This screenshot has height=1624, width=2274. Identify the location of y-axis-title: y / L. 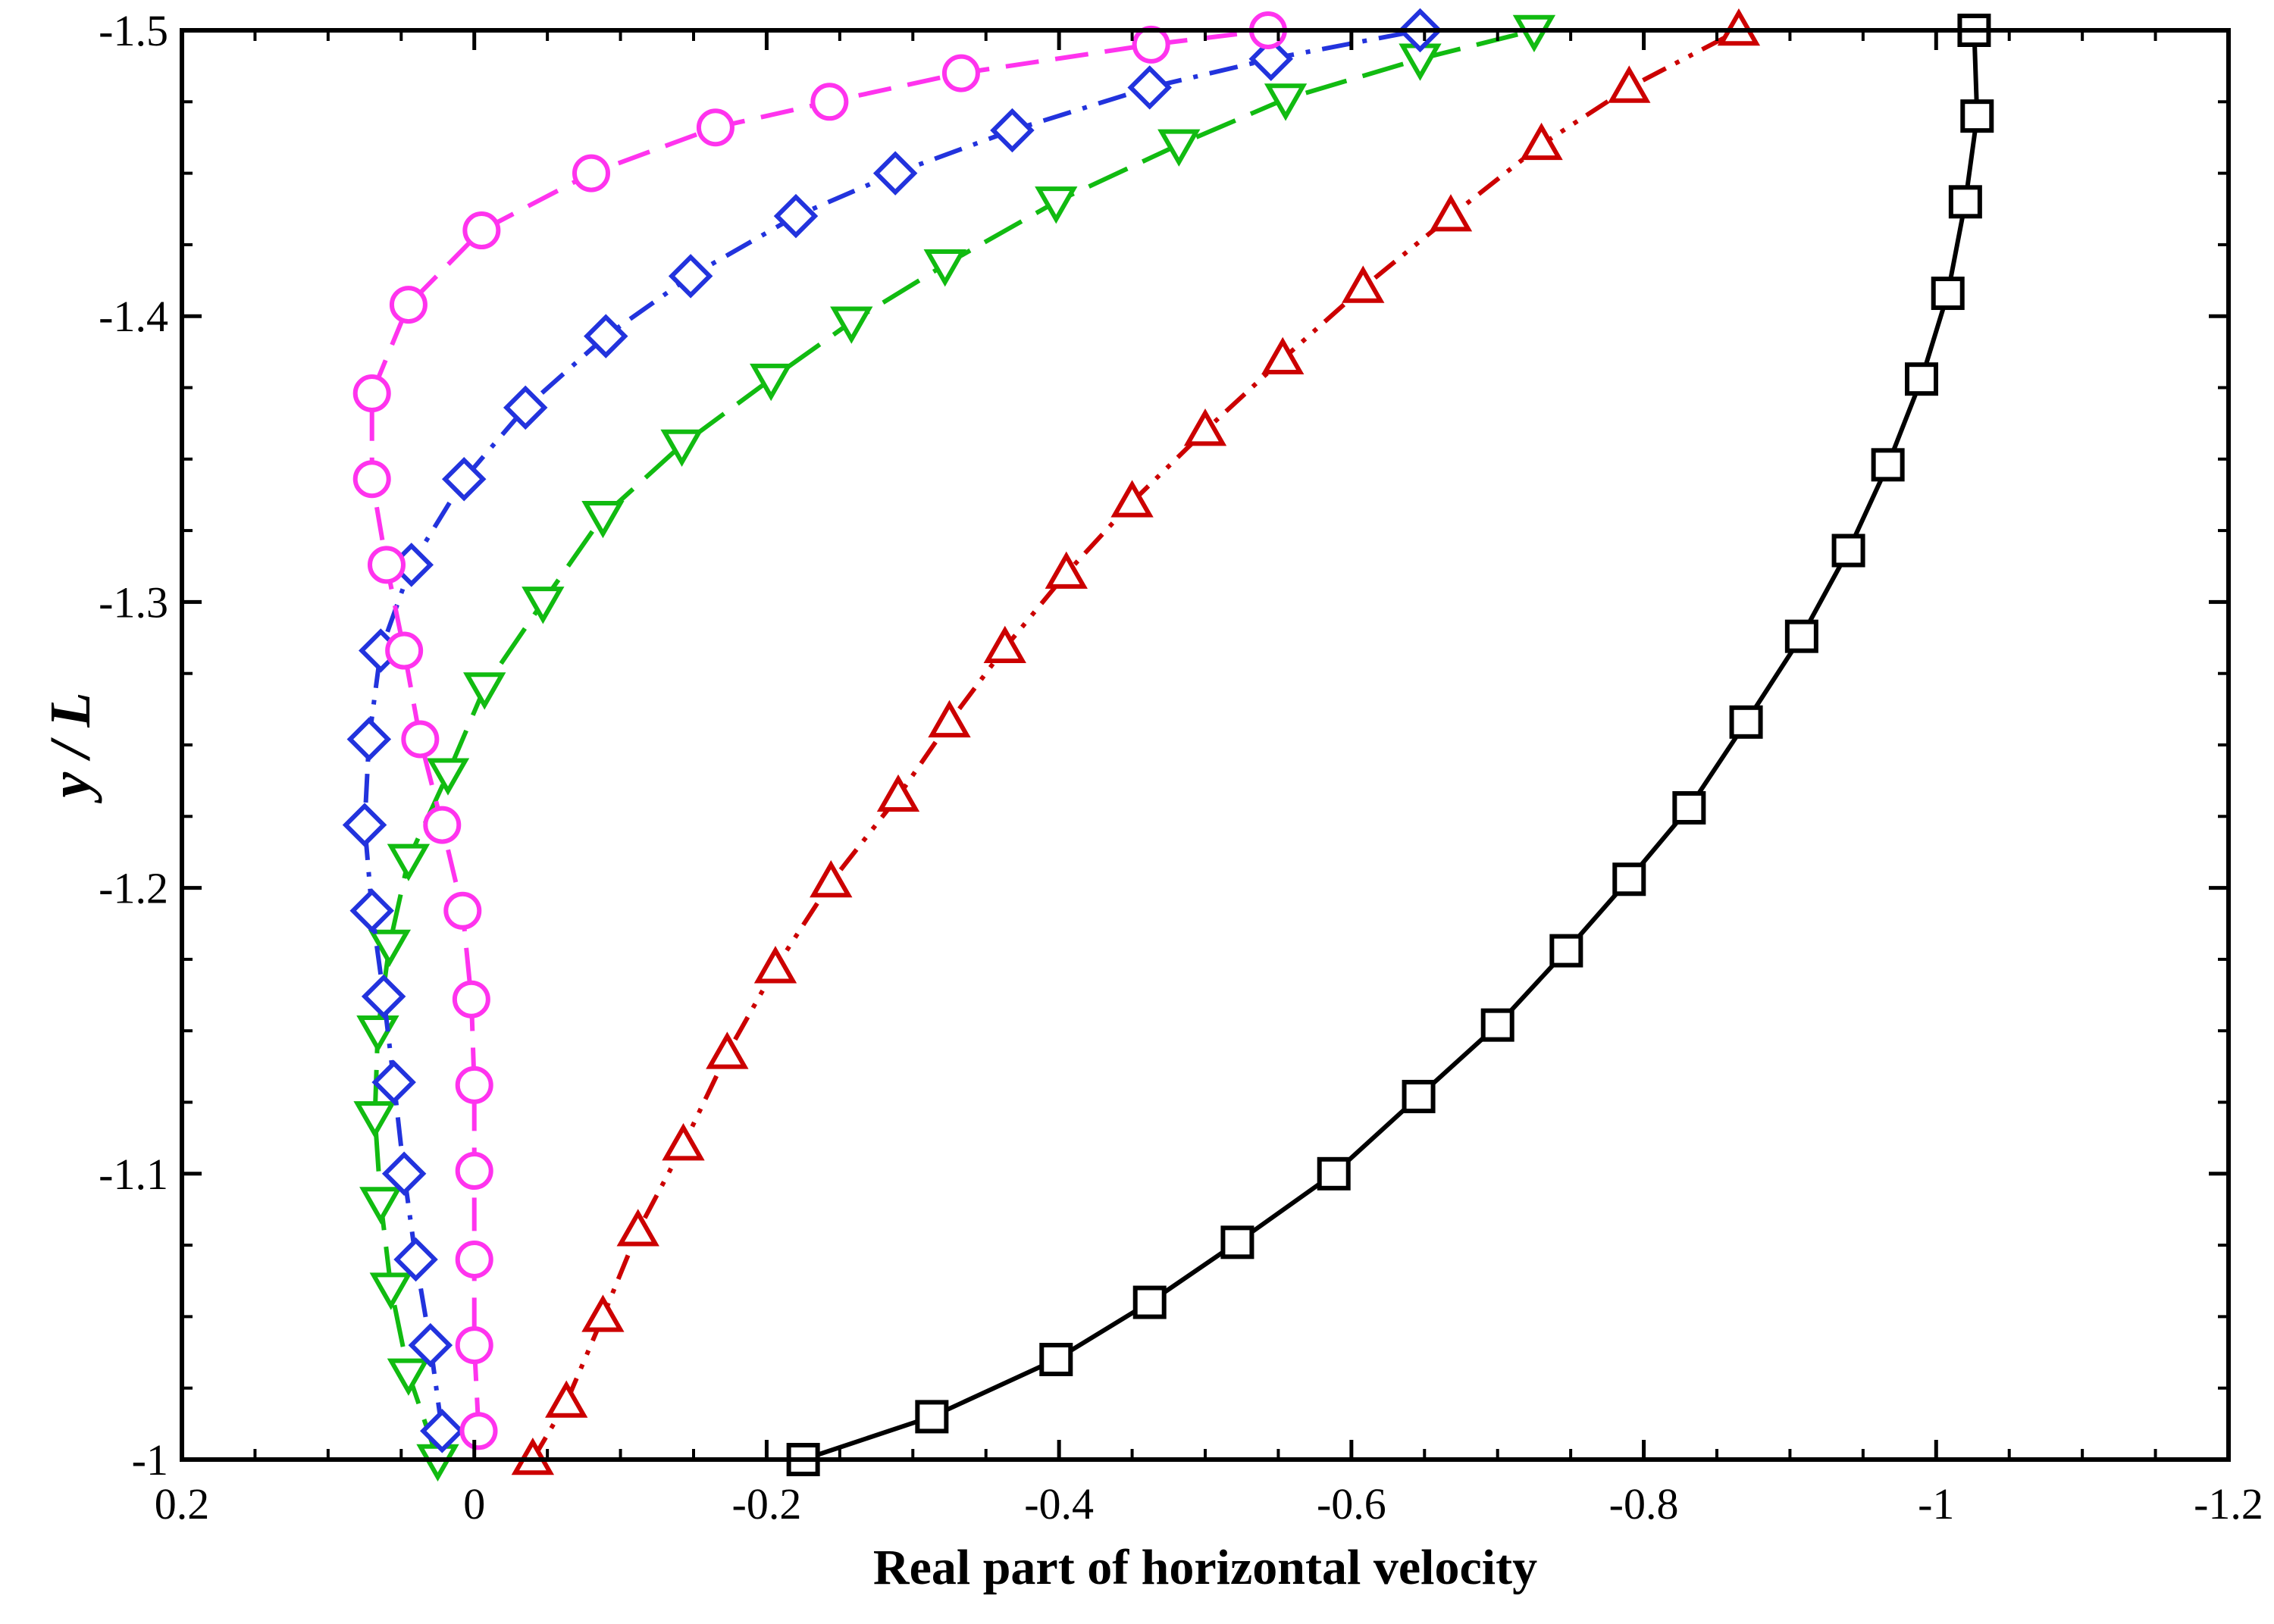
(70, 747).